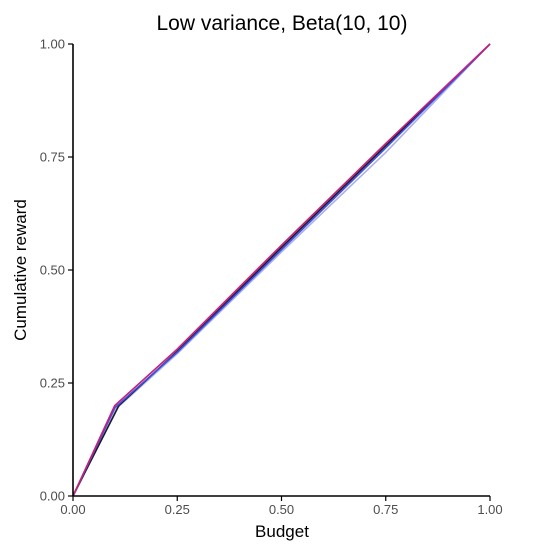  I want to click on y-tick-label: 0.25, so click(52, 383).